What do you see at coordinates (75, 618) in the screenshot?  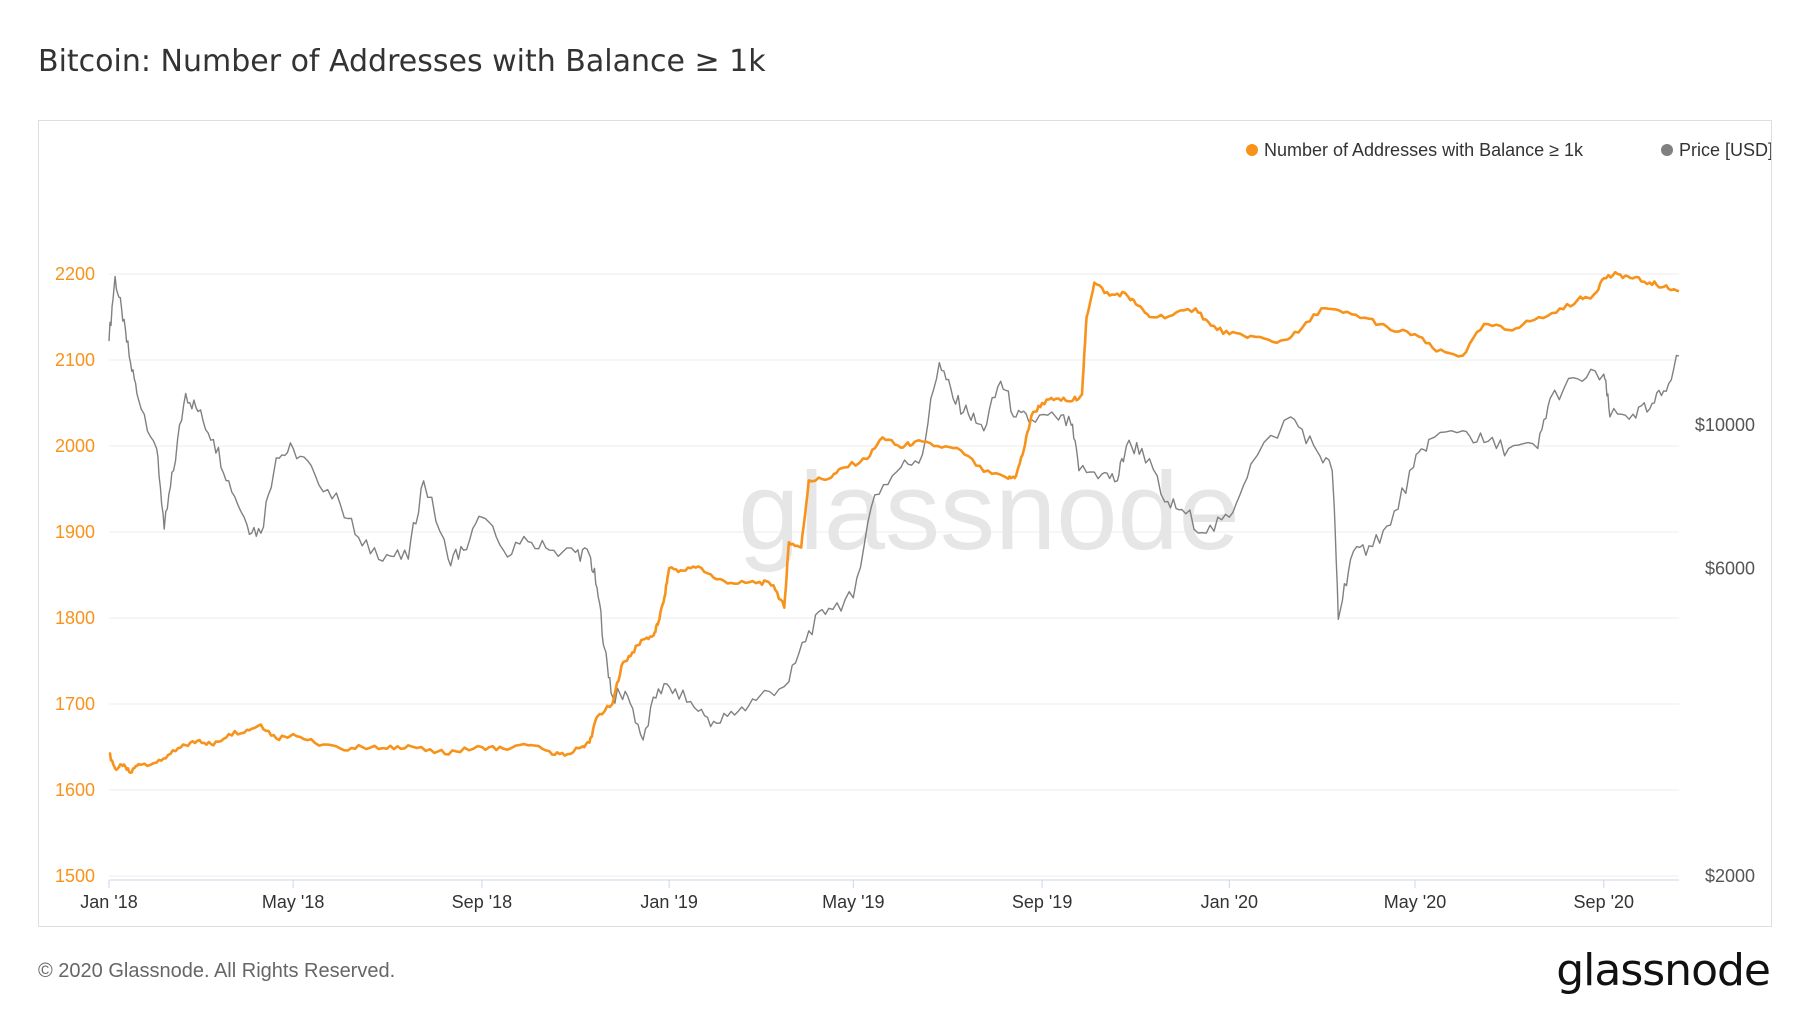 I see `y-left-tick-label: 1800` at bounding box center [75, 618].